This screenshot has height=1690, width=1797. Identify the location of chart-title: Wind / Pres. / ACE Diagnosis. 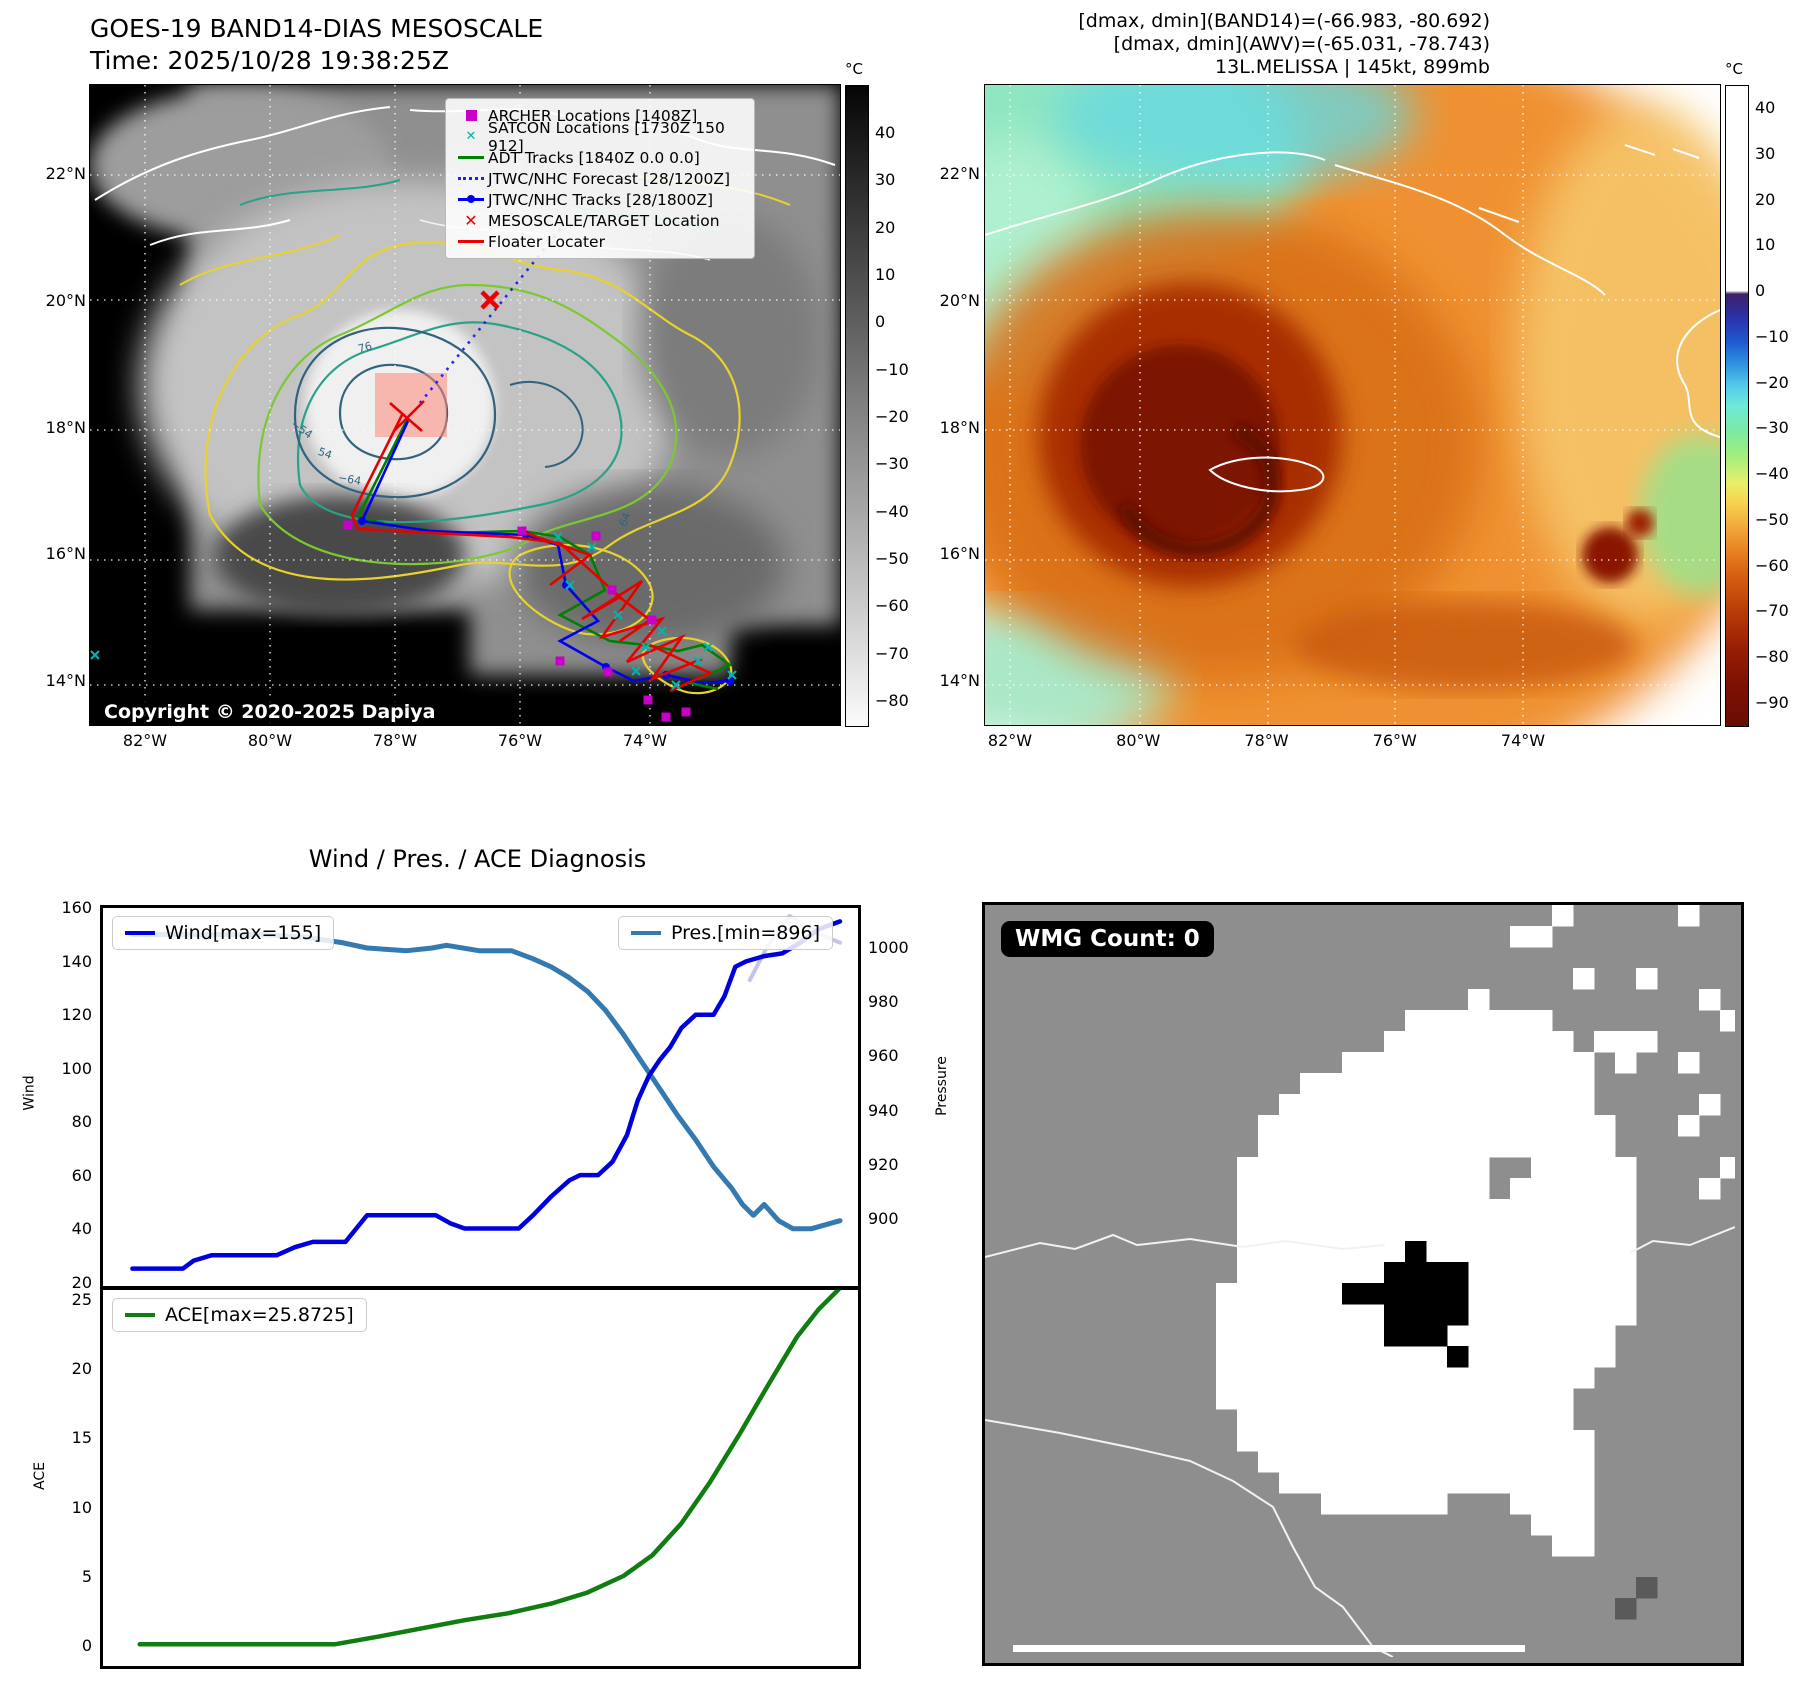
(477, 859).